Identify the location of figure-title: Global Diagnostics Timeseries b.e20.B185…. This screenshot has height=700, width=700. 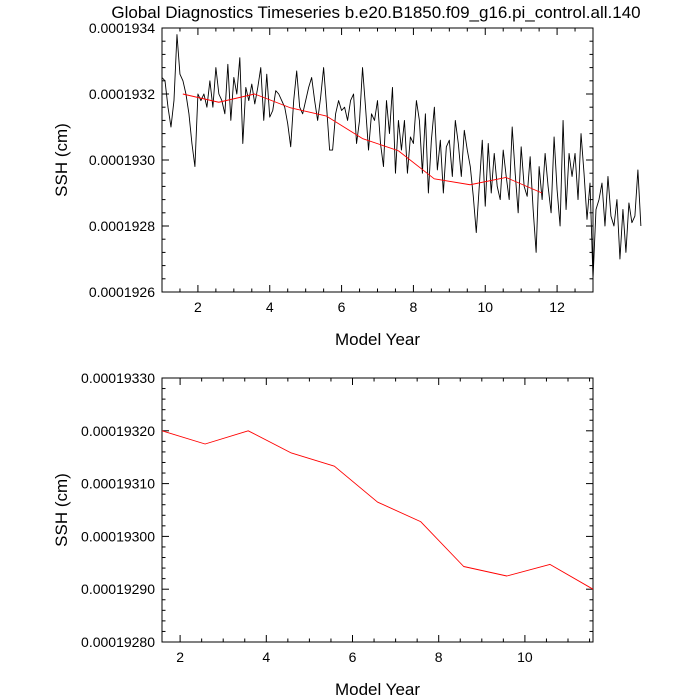
(375, 12).